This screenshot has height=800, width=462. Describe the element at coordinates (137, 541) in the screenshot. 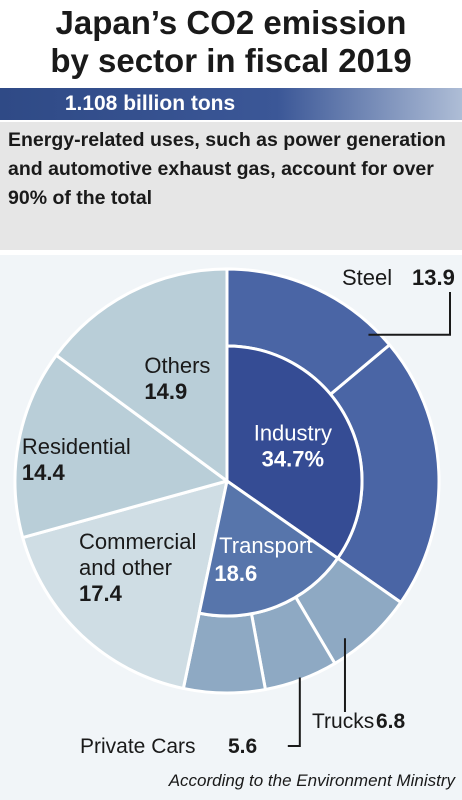

I see `commercial-label-line1: Commercial` at that location.